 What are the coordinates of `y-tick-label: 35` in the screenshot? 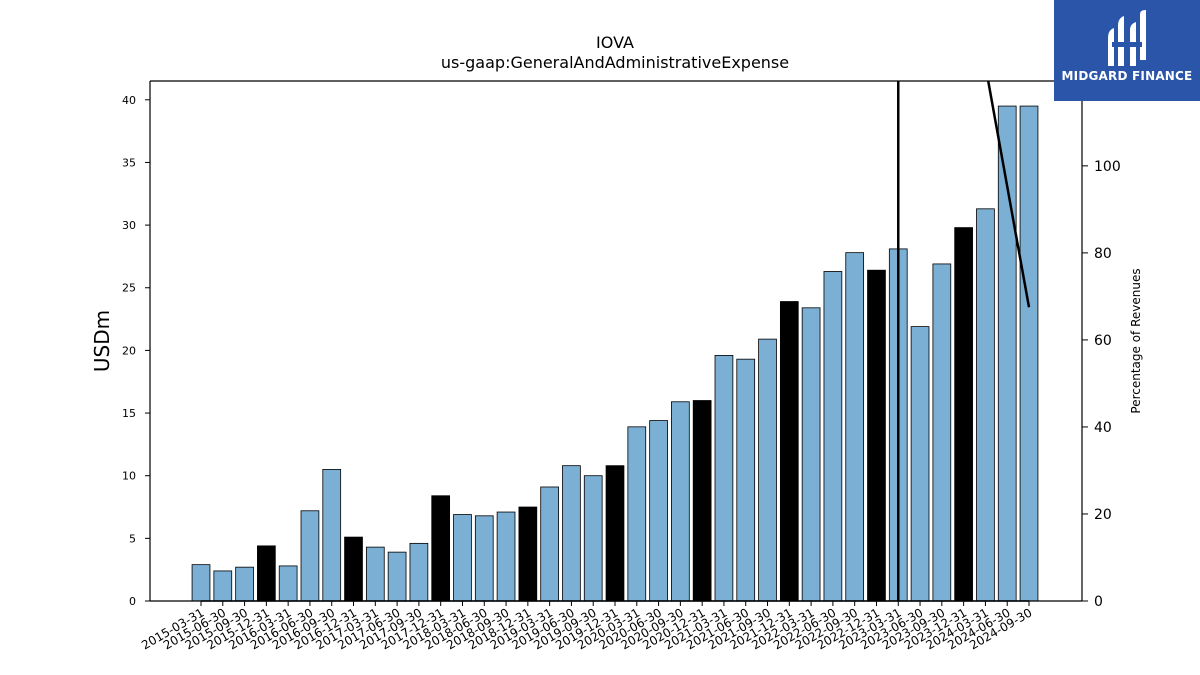 It's located at (129, 162).